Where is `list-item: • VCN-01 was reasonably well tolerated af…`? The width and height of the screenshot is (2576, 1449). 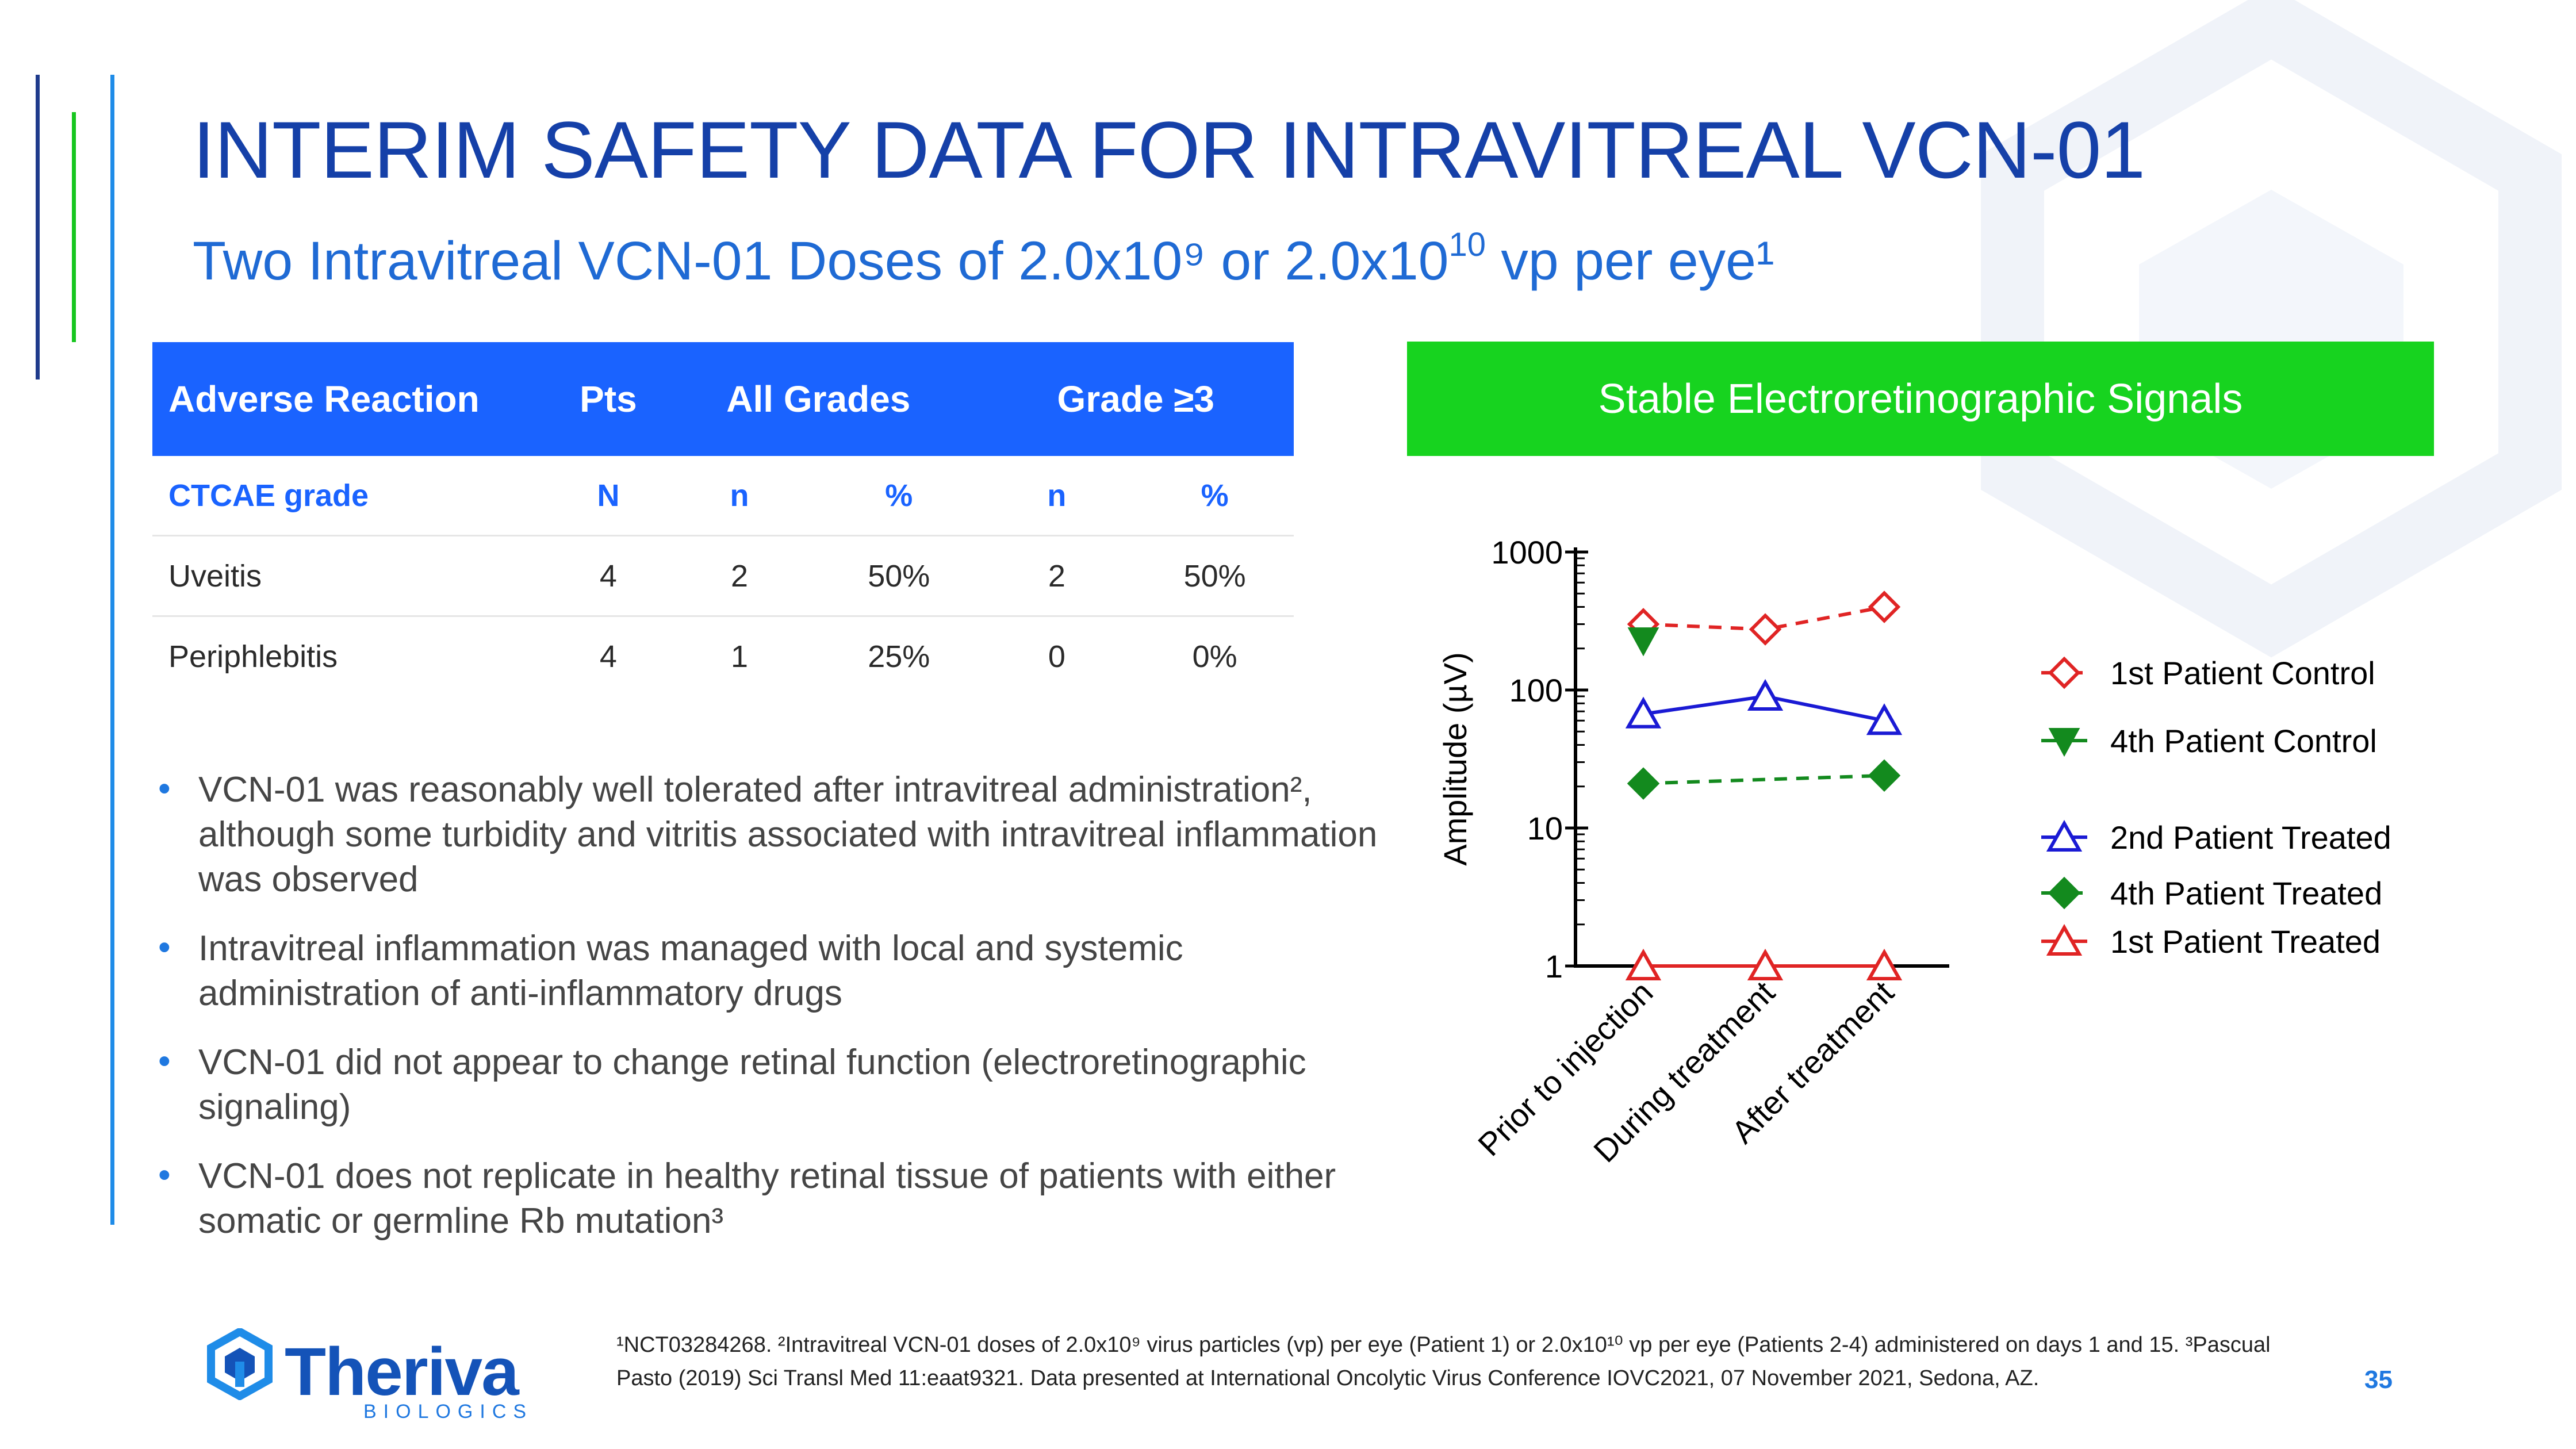 list-item: • VCN-01 was reasonably well tolerated af… is located at coordinates (773, 835).